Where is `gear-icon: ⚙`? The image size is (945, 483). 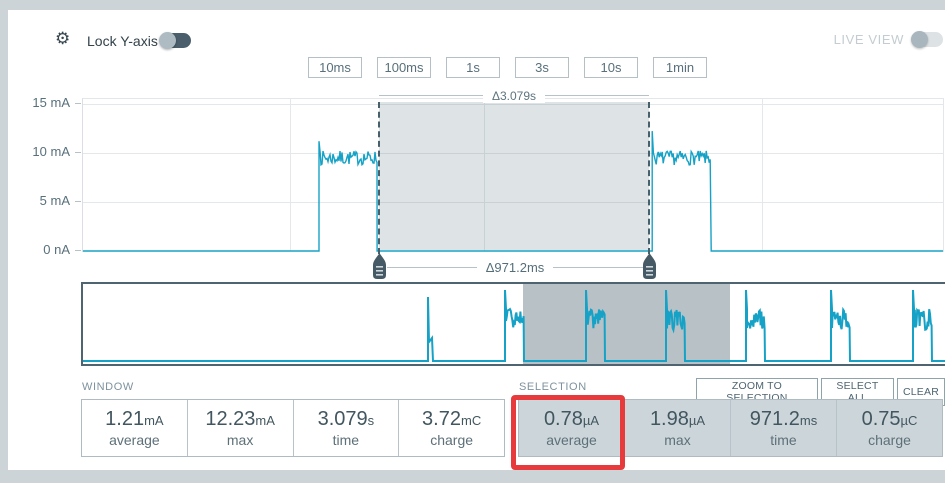
gear-icon: ⚙ is located at coordinates (63, 38).